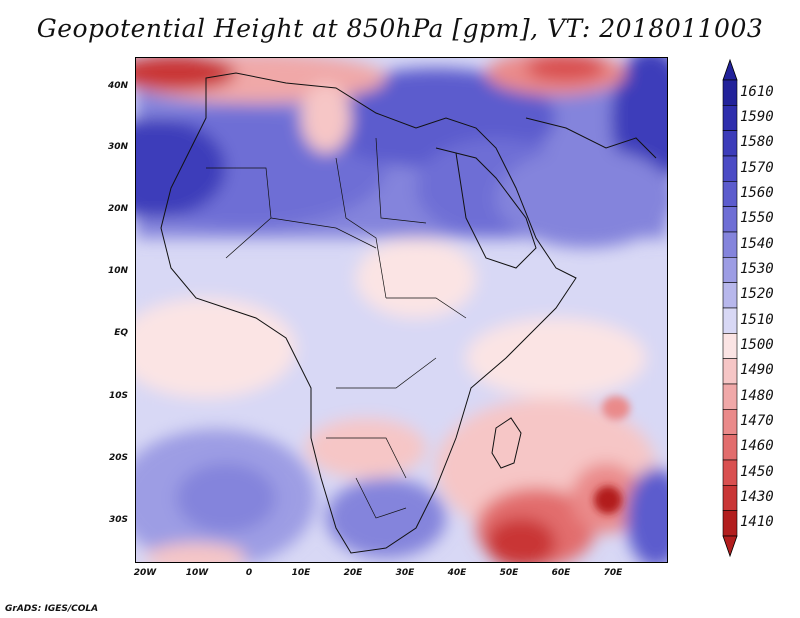  What do you see at coordinates (757, 142) in the screenshot?
I see `colorbar-label: 1580` at bounding box center [757, 142].